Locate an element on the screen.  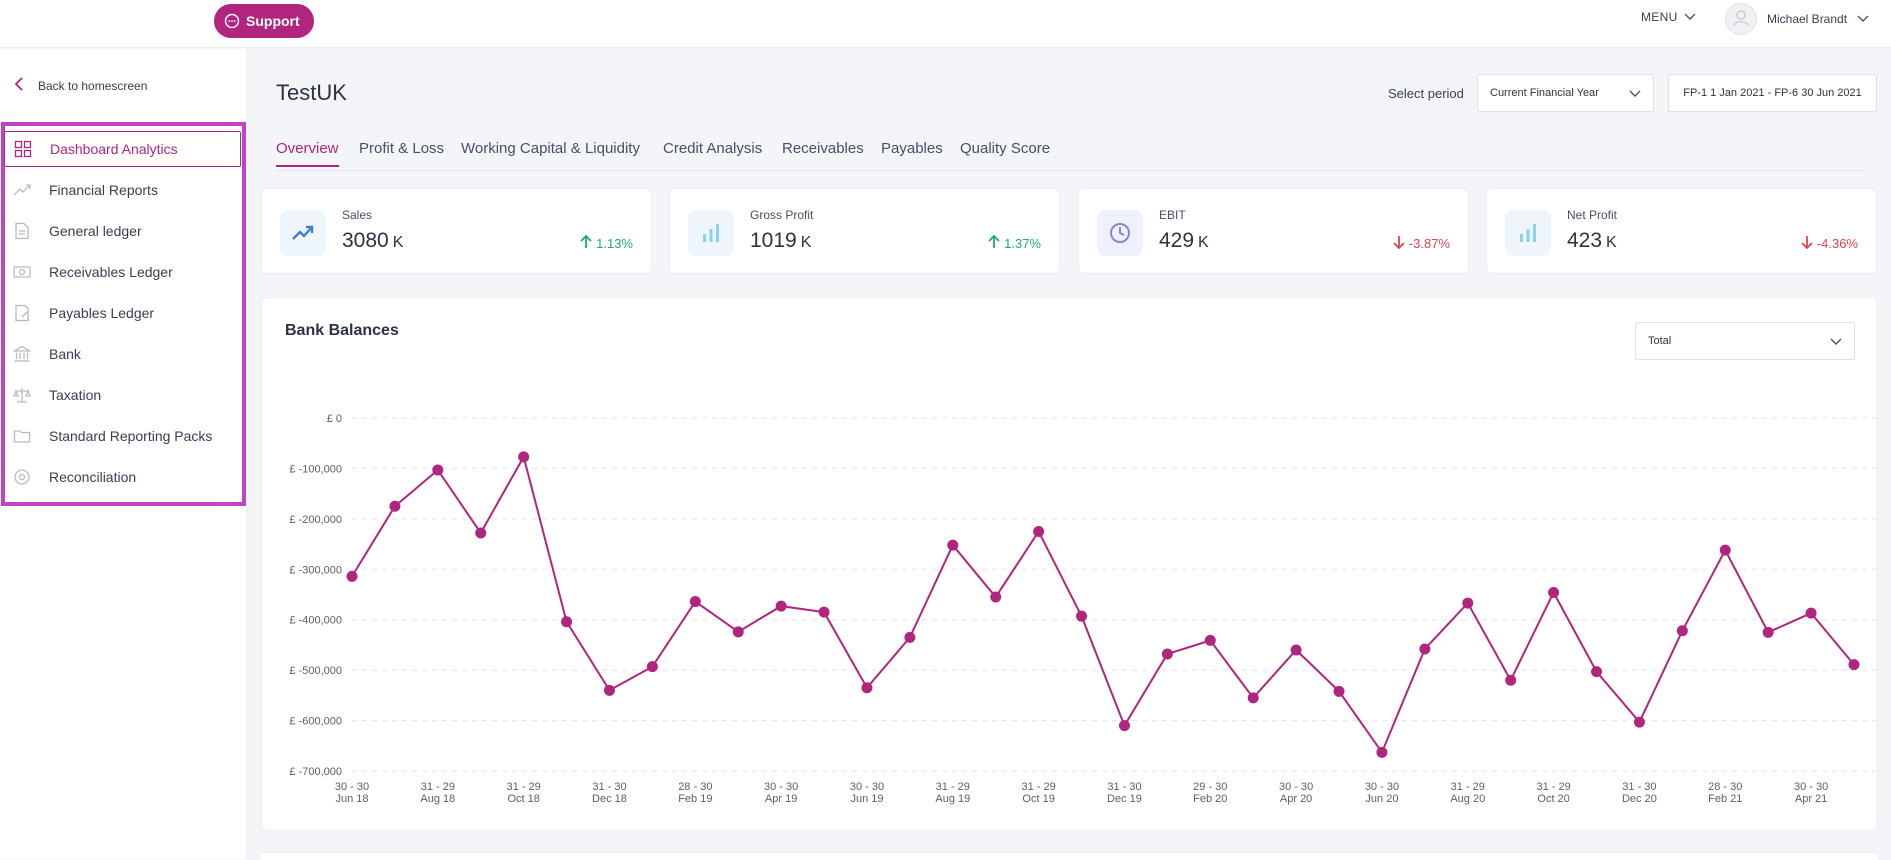
scales-icon is located at coordinates (22, 395).